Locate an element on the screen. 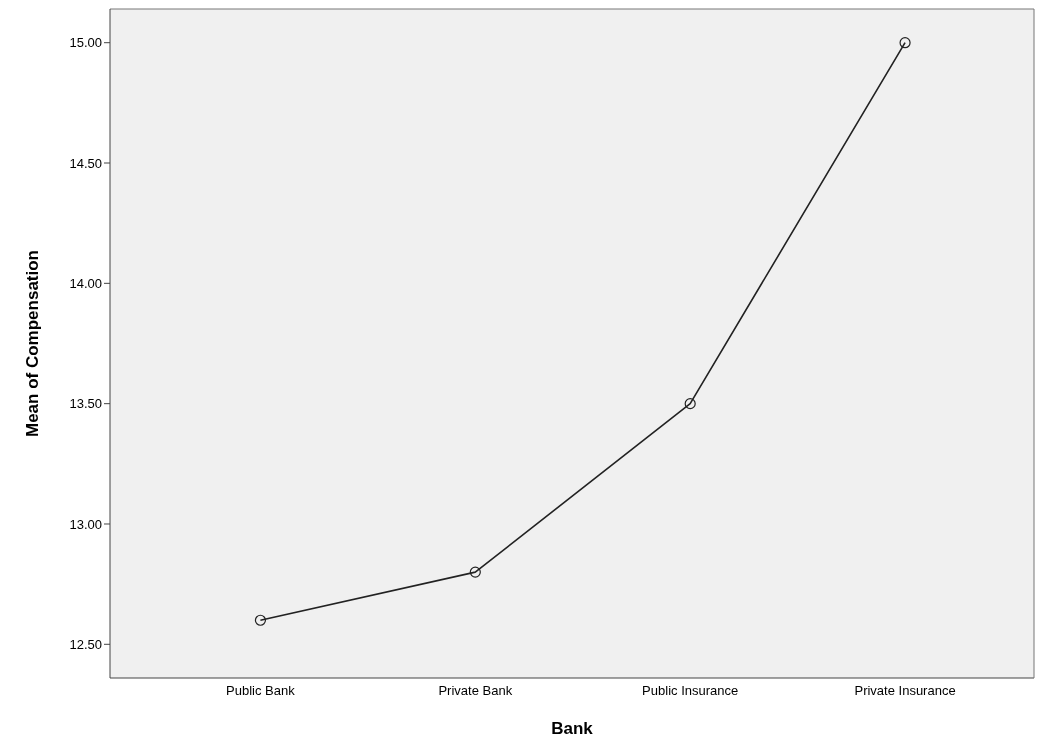 The image size is (1055, 738). y-tick-label: 15.00 is located at coordinates (85, 43).